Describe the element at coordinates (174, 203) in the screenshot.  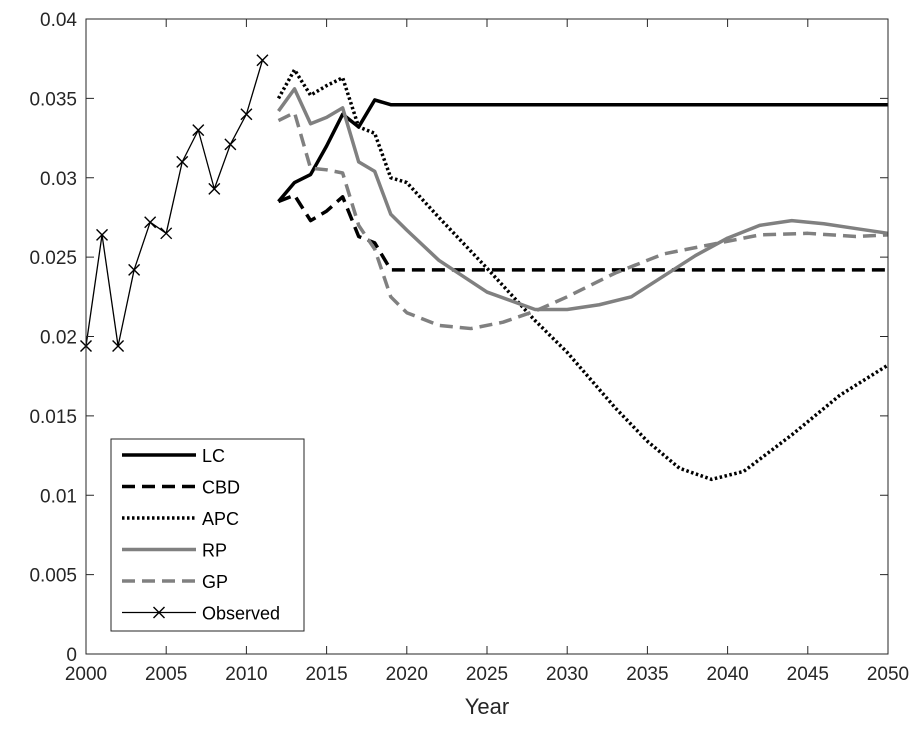
I see `series-line-observed` at that location.